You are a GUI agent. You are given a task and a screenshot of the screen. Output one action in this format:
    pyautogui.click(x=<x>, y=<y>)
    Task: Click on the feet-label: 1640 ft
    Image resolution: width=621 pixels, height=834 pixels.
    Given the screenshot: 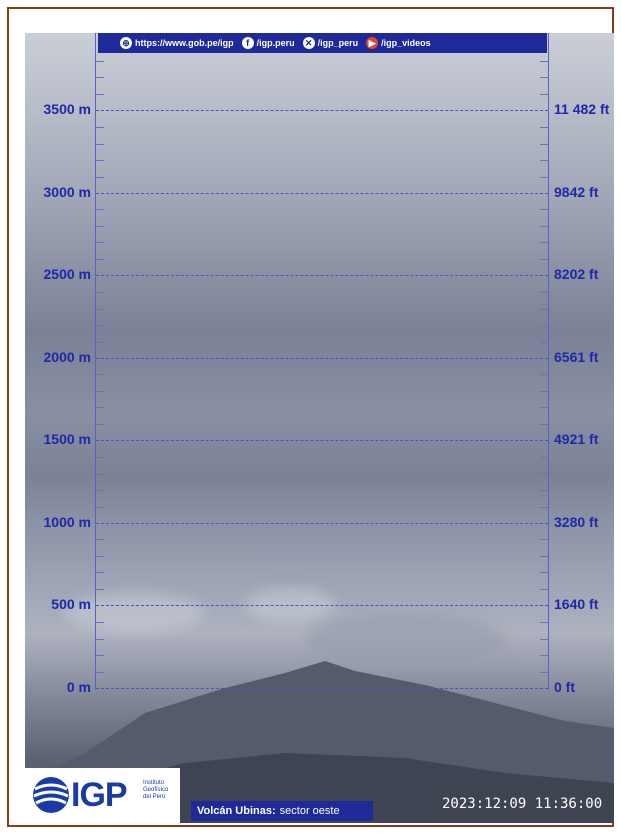 What is the action you would take?
    pyautogui.click(x=576, y=604)
    